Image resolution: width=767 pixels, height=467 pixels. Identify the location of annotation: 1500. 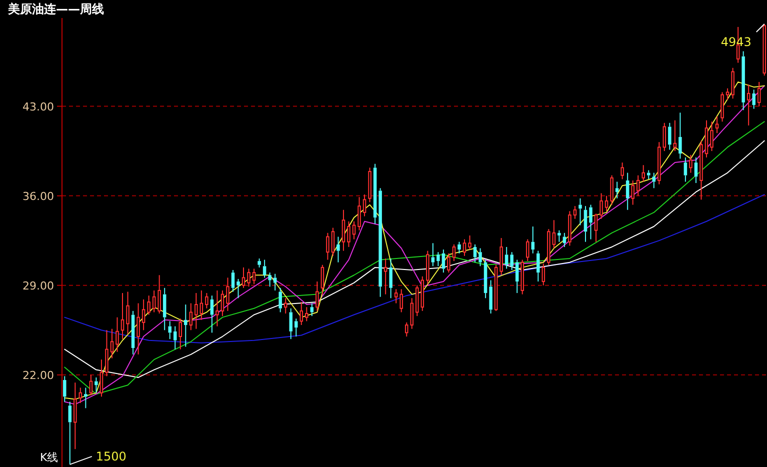
(111, 456).